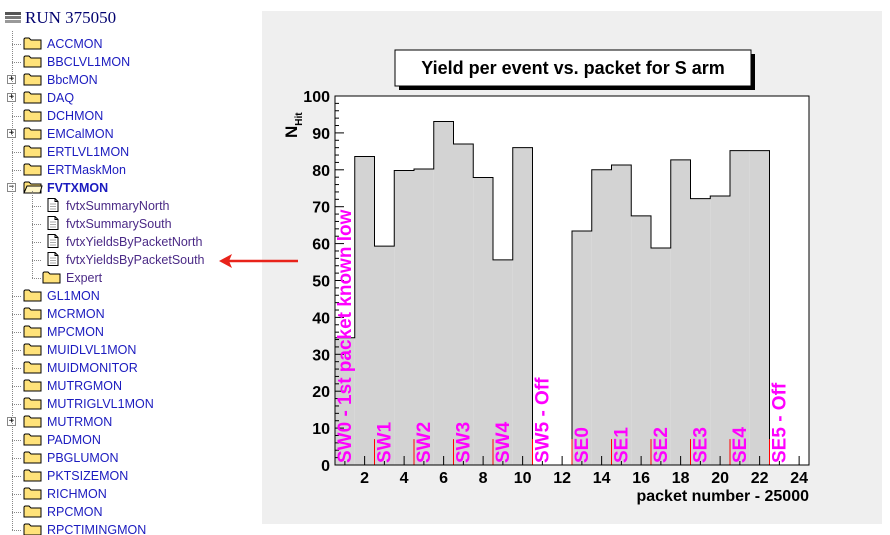 The height and width of the screenshot is (535, 890). What do you see at coordinates (463, 442) in the screenshot?
I see `sector-label: SW3` at bounding box center [463, 442].